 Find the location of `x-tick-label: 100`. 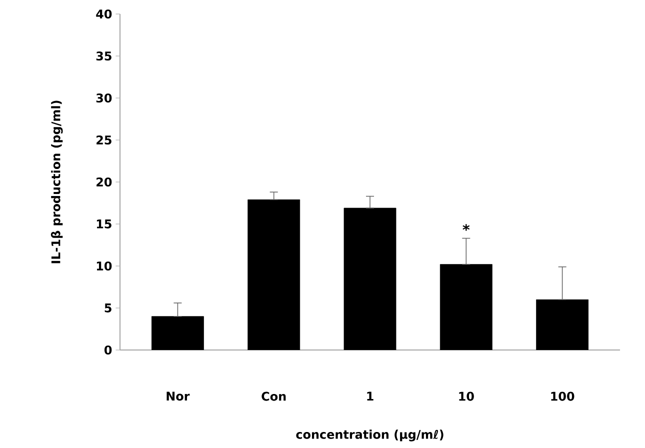

x-tick-label: 100 is located at coordinates (562, 396).